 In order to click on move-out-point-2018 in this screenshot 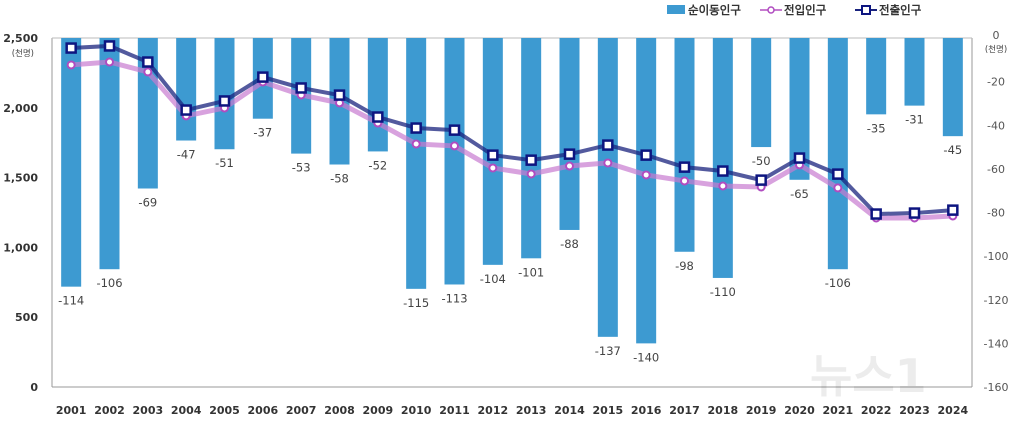, I will do `click(723, 171)`.